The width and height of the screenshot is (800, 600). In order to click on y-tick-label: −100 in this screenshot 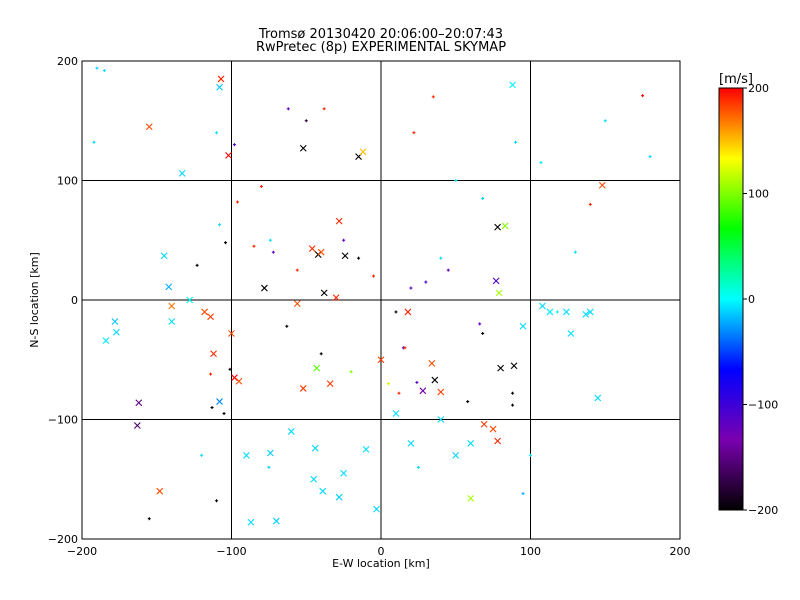, I will do `click(63, 420)`.